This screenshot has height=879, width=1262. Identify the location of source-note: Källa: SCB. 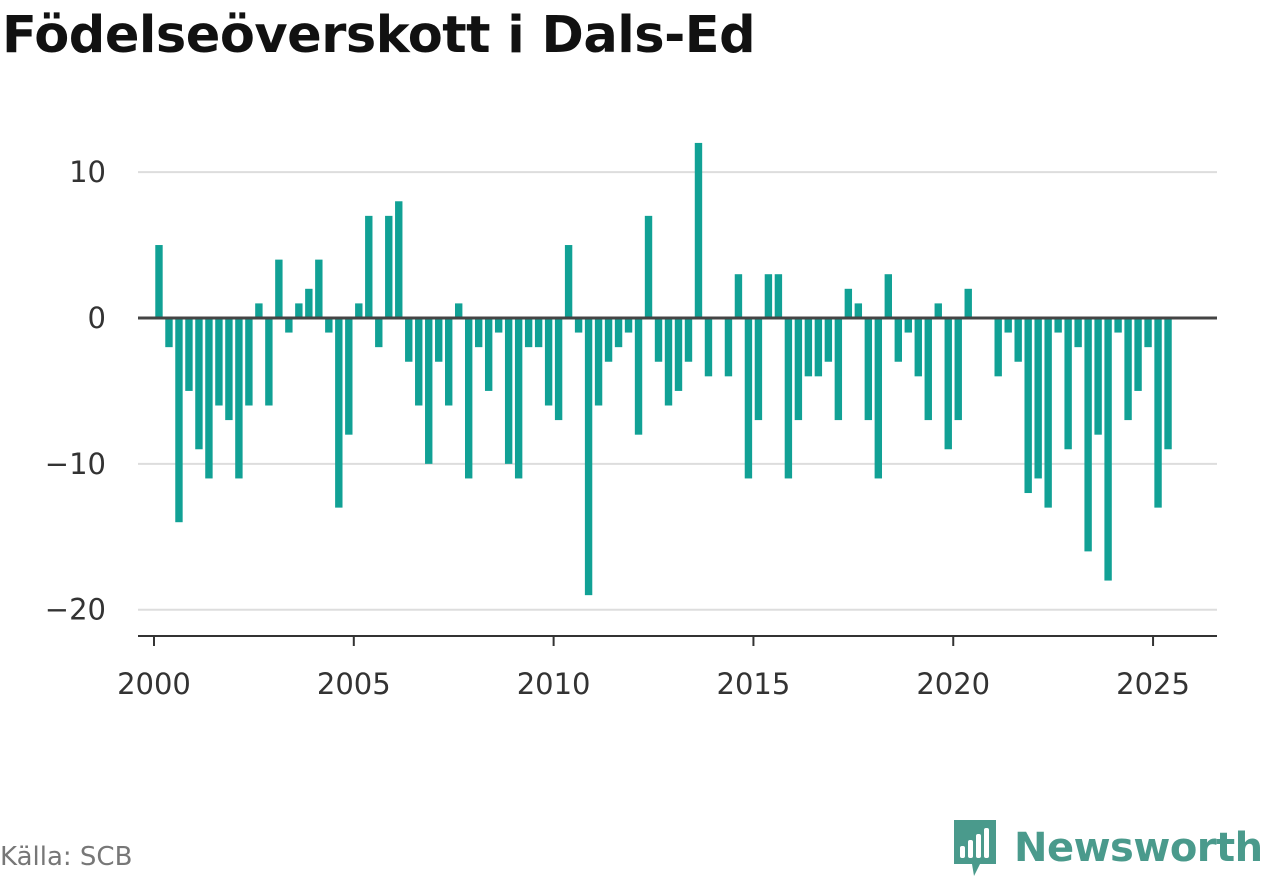
(66, 857).